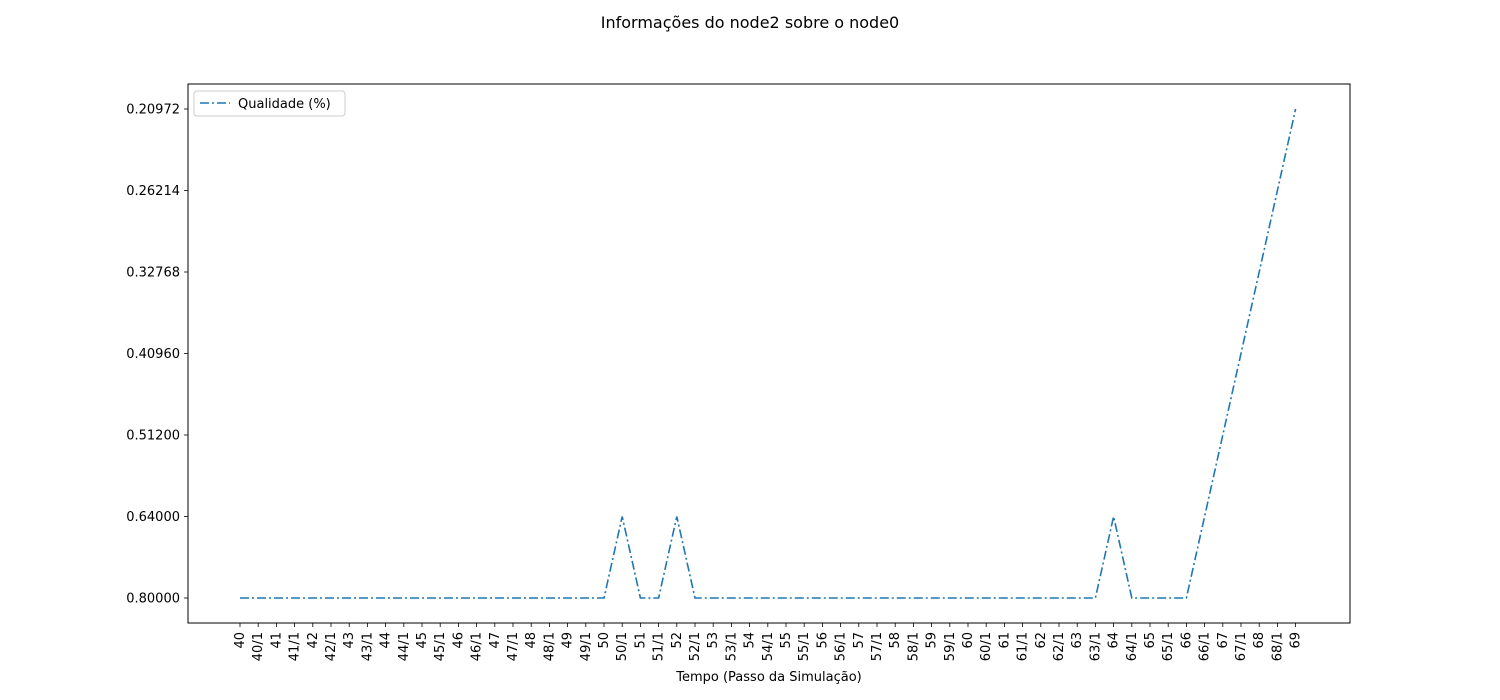  I want to click on x-axis-label: Tempo (Passo da Simulação), so click(768, 677).